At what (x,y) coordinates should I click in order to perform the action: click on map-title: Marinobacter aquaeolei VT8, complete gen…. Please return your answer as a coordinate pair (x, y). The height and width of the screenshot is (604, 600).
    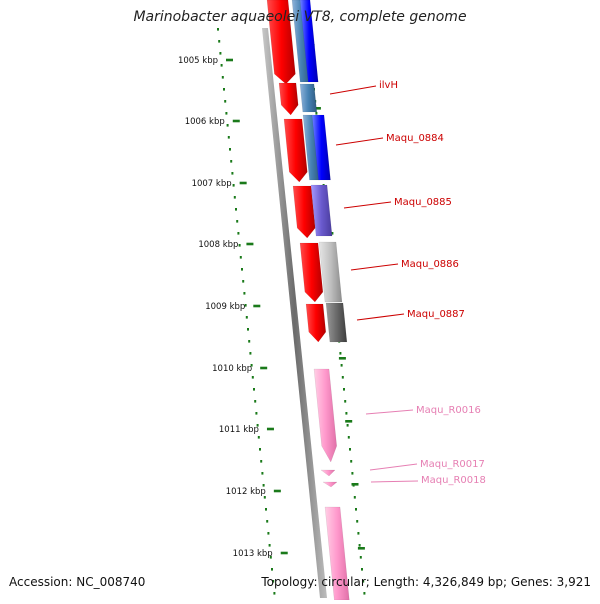
    Looking at the image, I should click on (300, 17).